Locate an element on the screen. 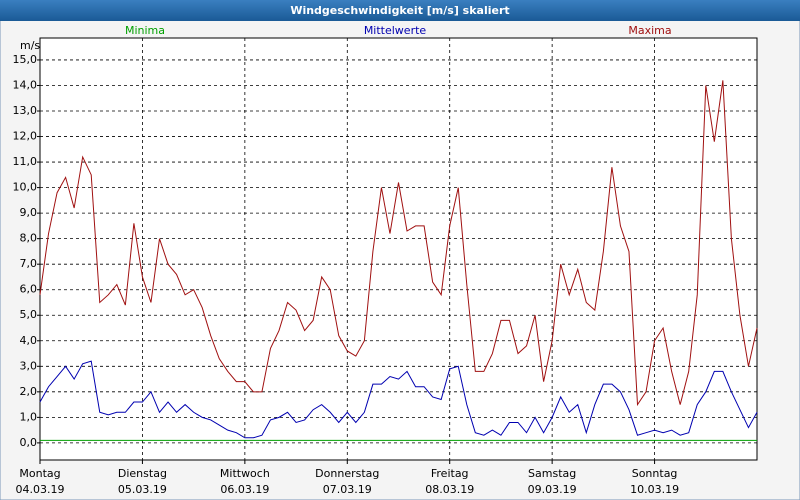  legend-entry: Maxima is located at coordinates (649, 30).